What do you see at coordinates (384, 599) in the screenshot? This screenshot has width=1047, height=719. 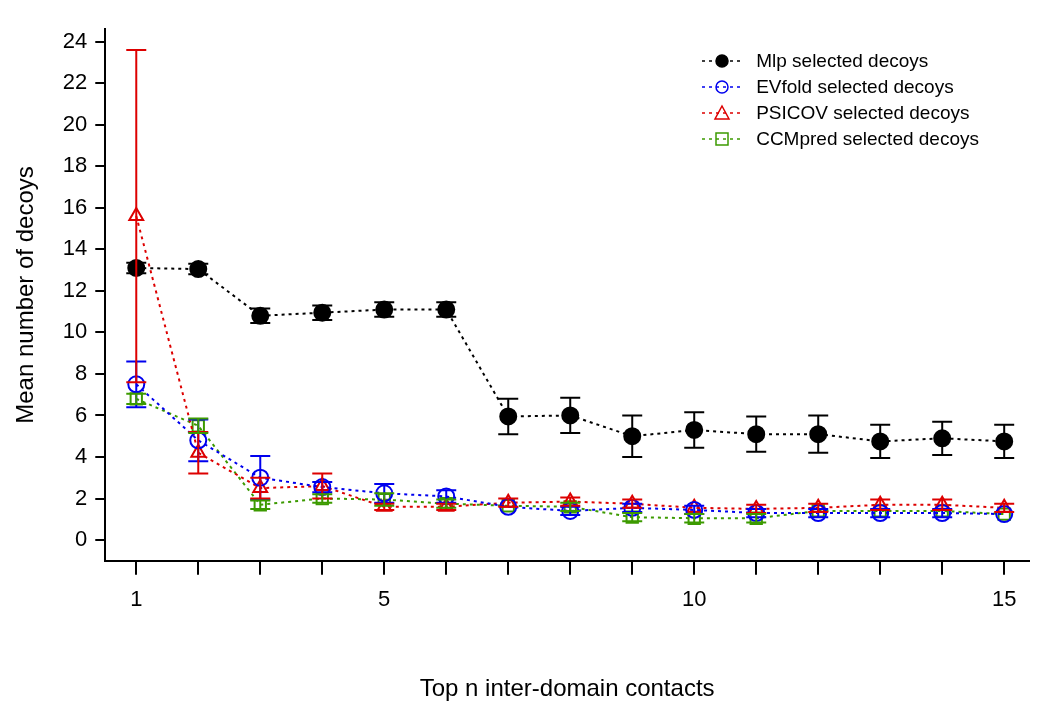 I see `x-tick-label: 5` at bounding box center [384, 599].